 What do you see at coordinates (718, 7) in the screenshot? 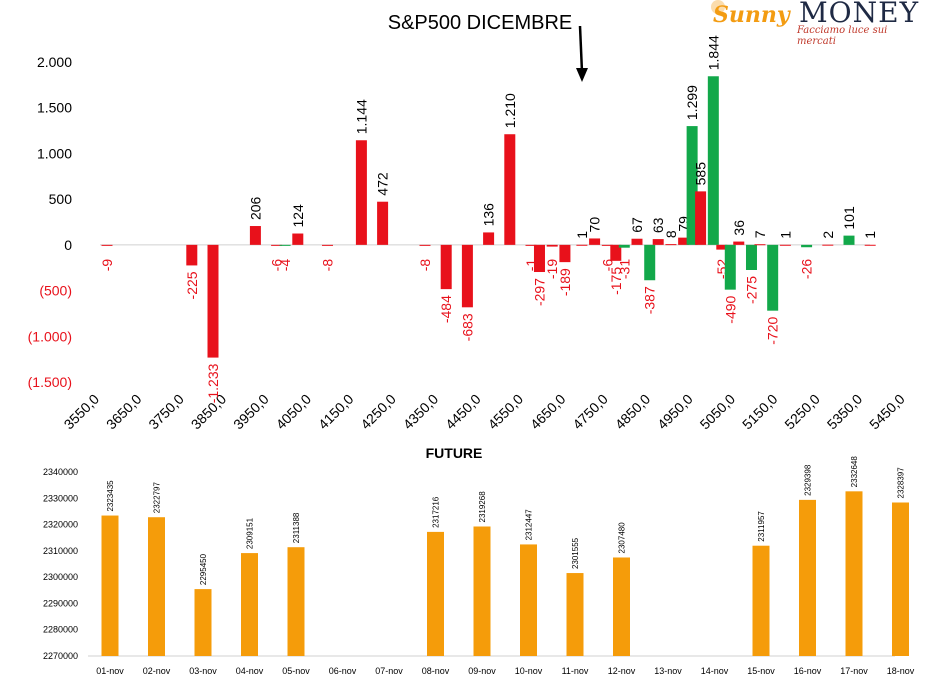
I see `sun-icon` at bounding box center [718, 7].